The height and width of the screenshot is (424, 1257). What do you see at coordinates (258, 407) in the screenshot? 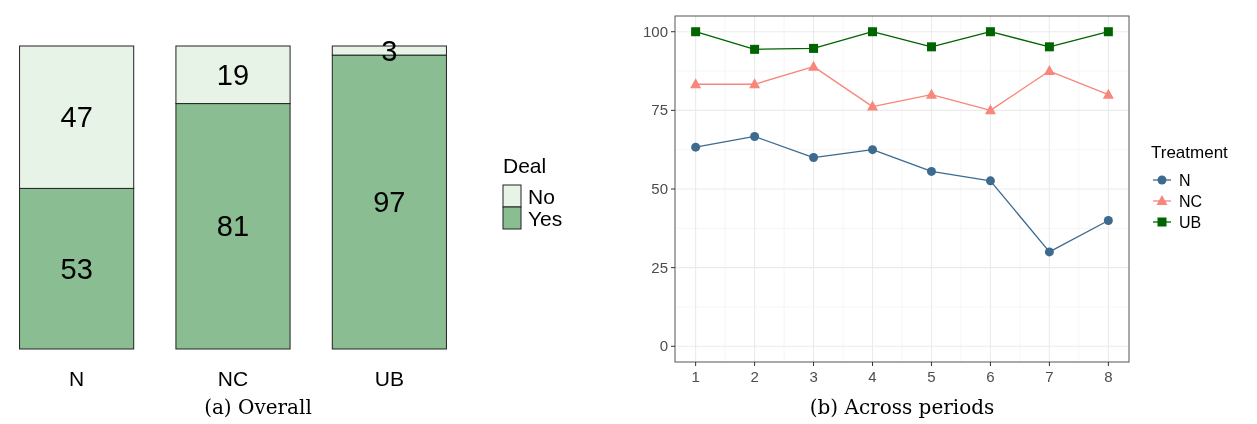
I see `text: (a) Overall` at bounding box center [258, 407].